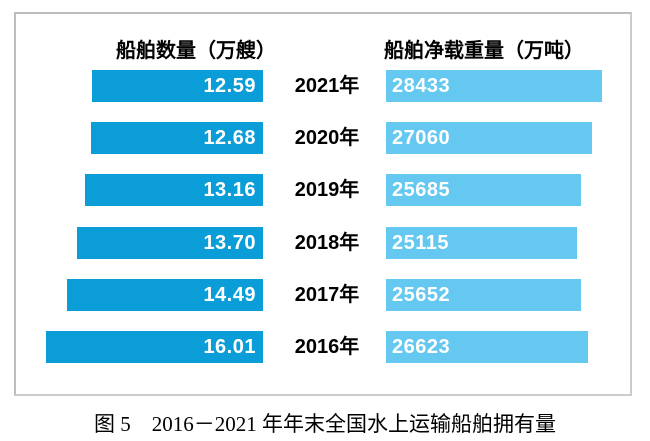  What do you see at coordinates (327, 243) in the screenshot?
I see `year-label-2018年: 2018年` at bounding box center [327, 243].